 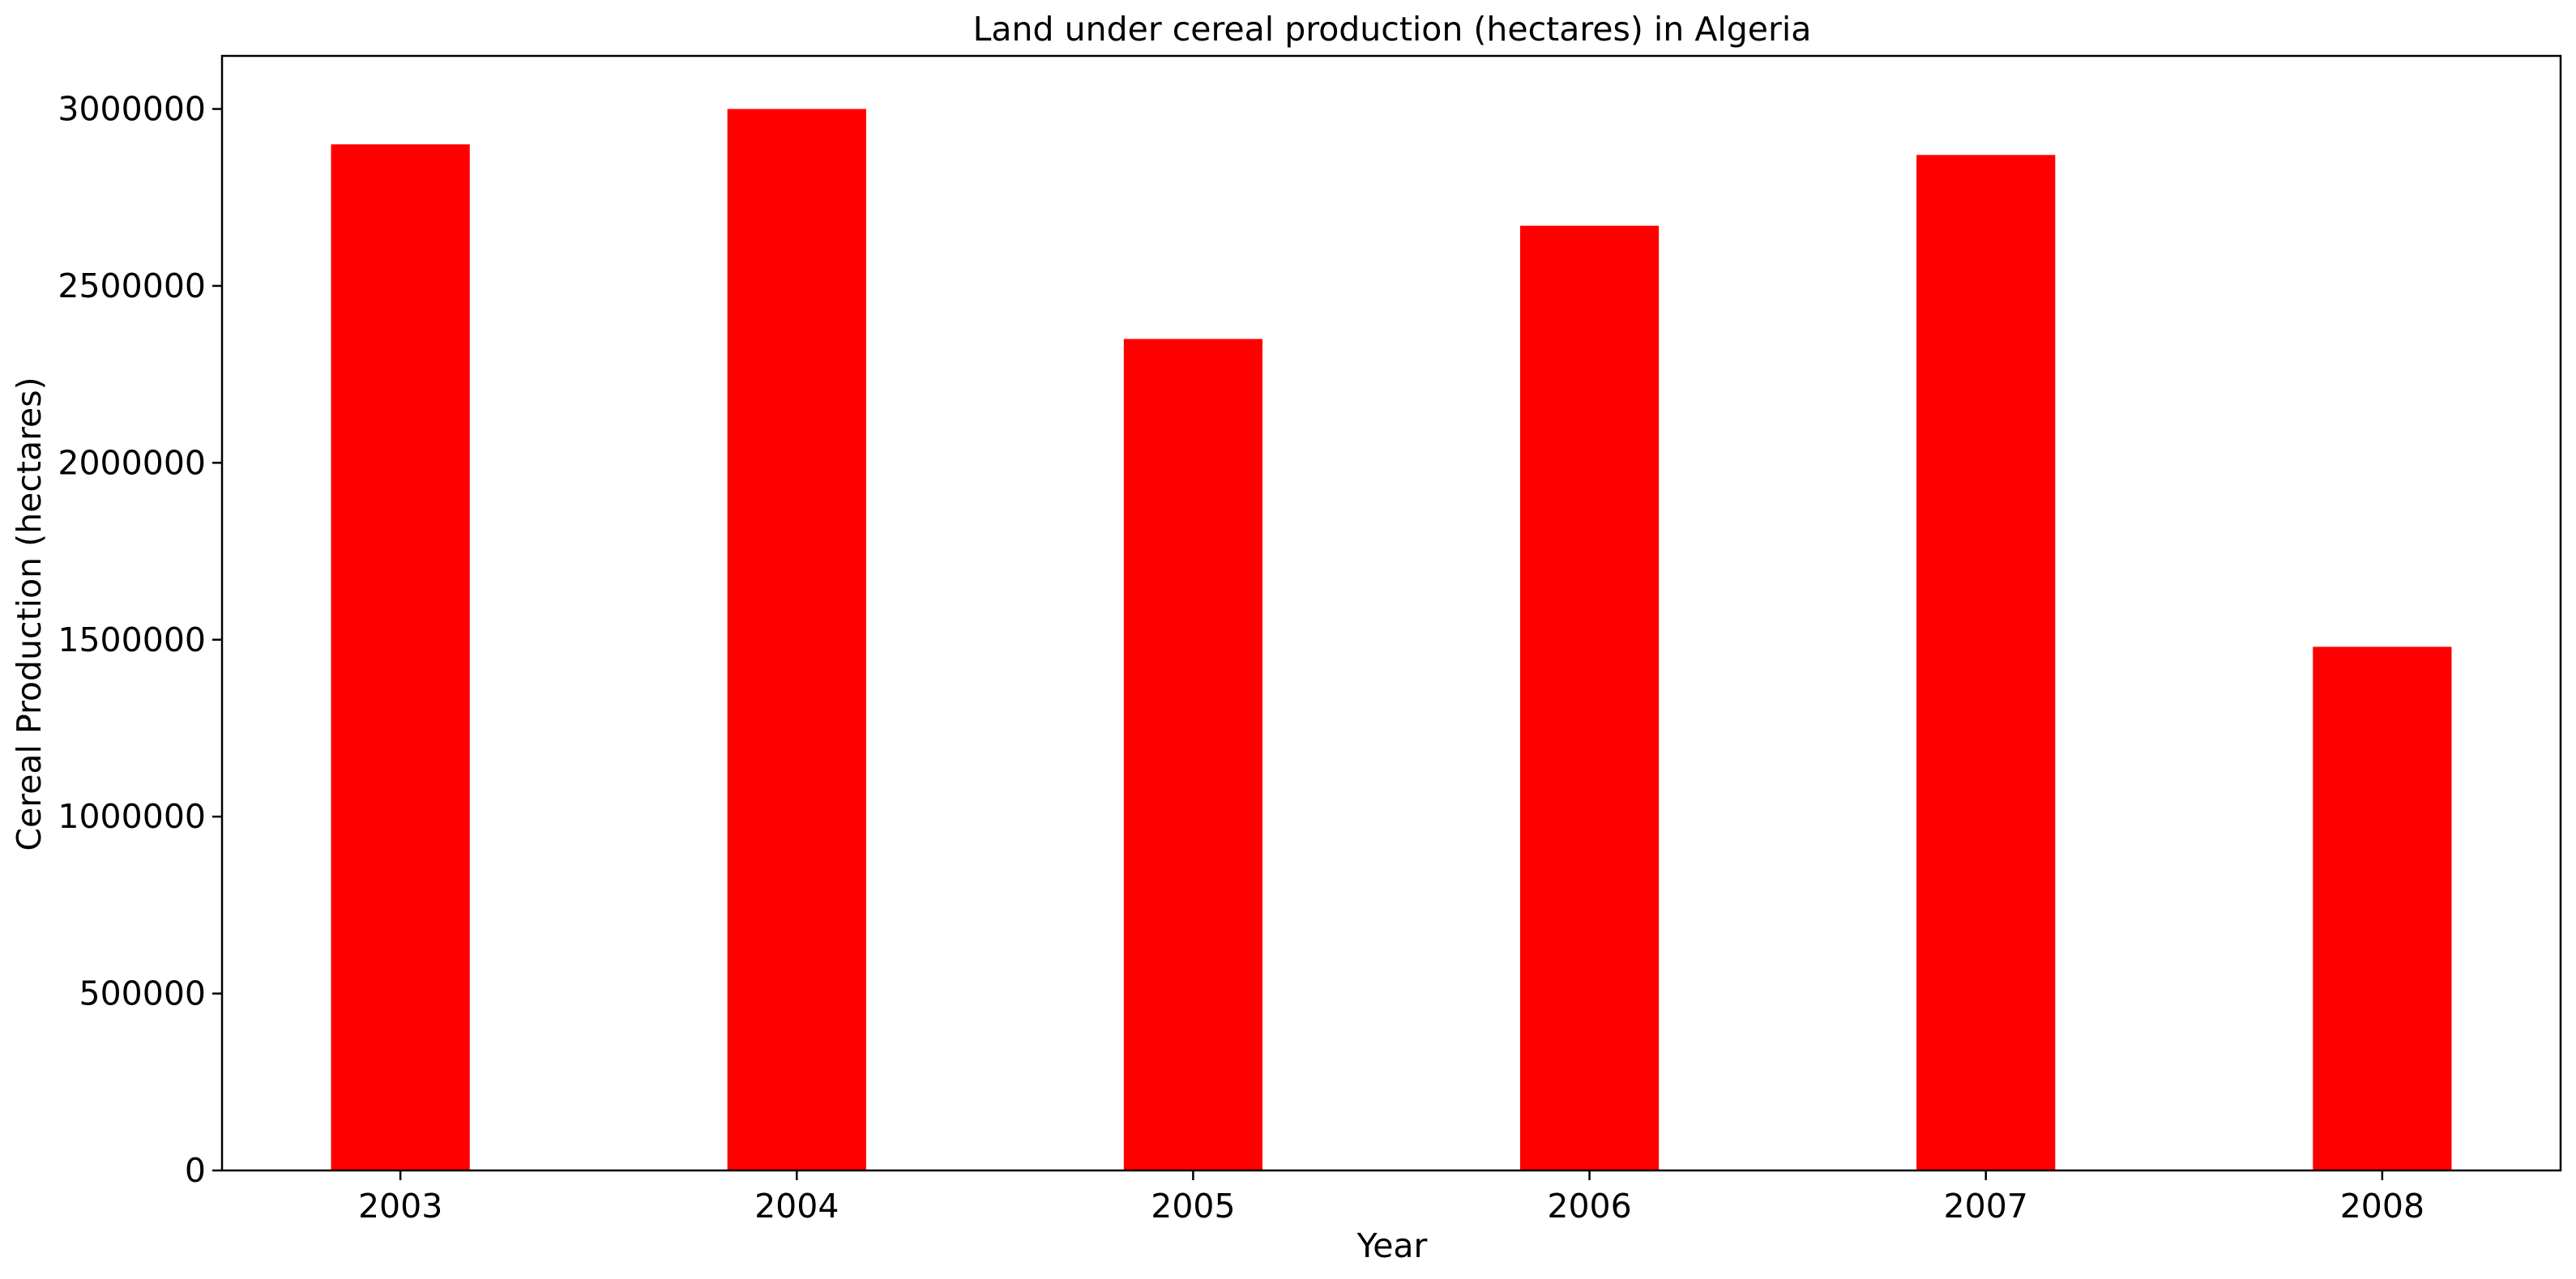 What do you see at coordinates (400, 1206) in the screenshot?
I see `x-tick-label: 2003` at bounding box center [400, 1206].